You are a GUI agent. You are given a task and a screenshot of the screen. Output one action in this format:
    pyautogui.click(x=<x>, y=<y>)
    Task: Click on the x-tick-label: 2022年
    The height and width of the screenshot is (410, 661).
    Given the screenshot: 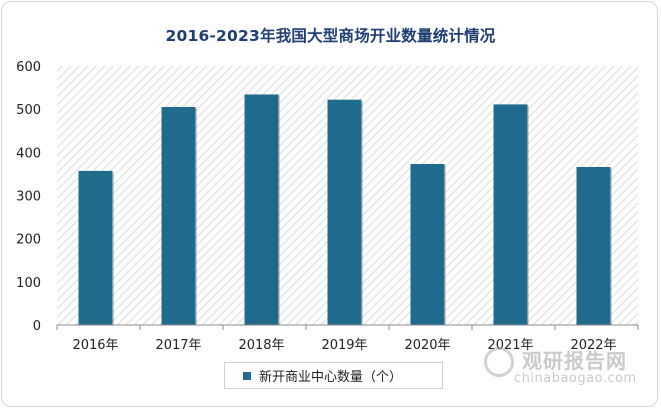 What is the action you would take?
    pyautogui.click(x=593, y=345)
    